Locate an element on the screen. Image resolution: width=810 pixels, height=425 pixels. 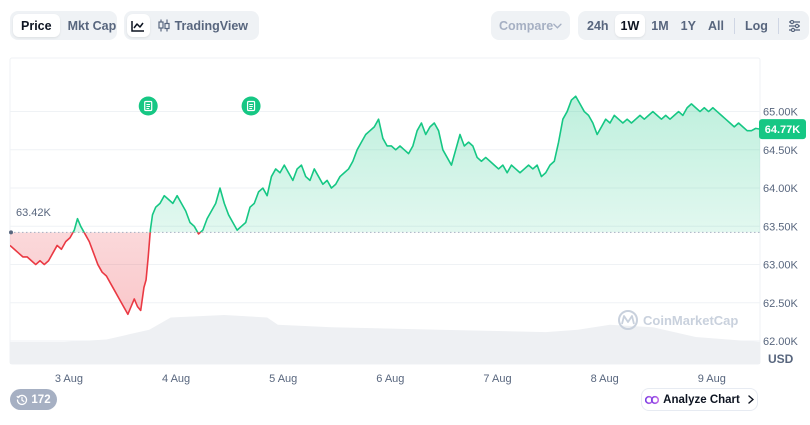
chart-tools-toggle: TradingView is located at coordinates (191, 25).